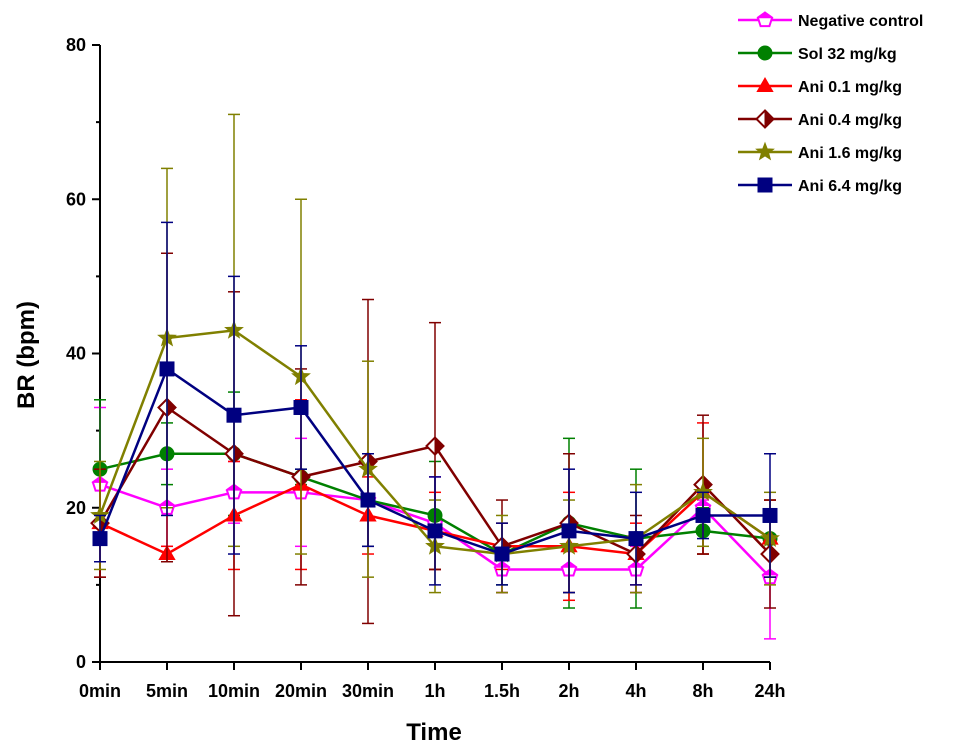 The width and height of the screenshot is (968, 747). I want to click on y-axis-title: BR (bpm), so click(26, 355).